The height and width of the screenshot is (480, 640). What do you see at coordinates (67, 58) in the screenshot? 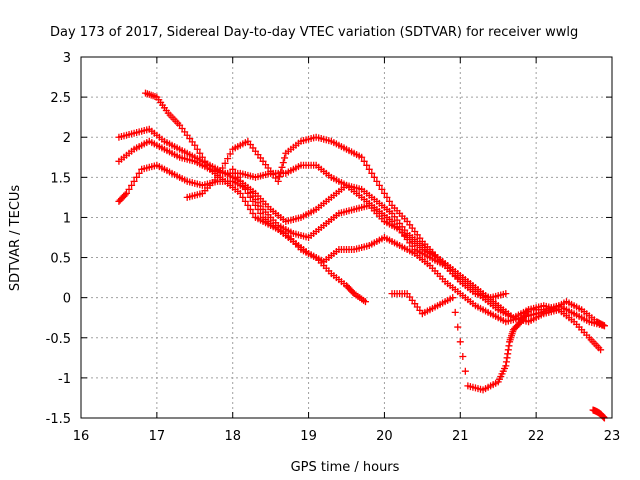
I see `y-tick-label: 3` at bounding box center [67, 58].